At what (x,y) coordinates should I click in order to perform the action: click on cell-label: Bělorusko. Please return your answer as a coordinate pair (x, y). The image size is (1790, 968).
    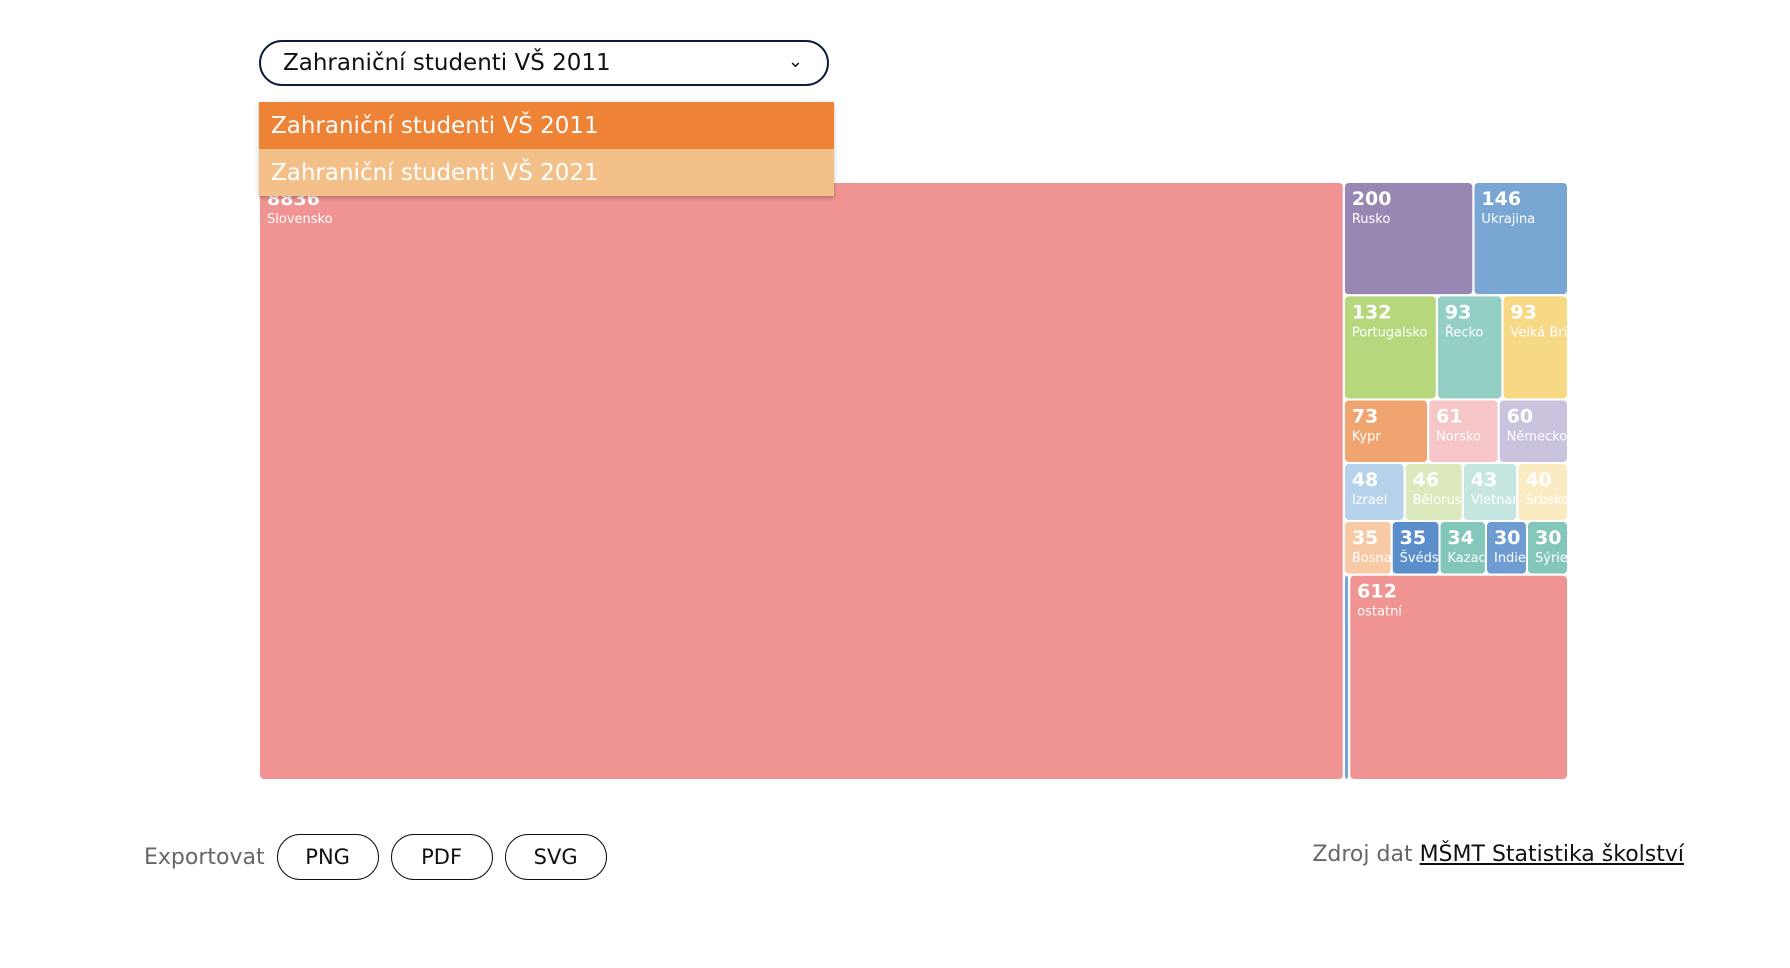
    Looking at the image, I should click on (1445, 500).